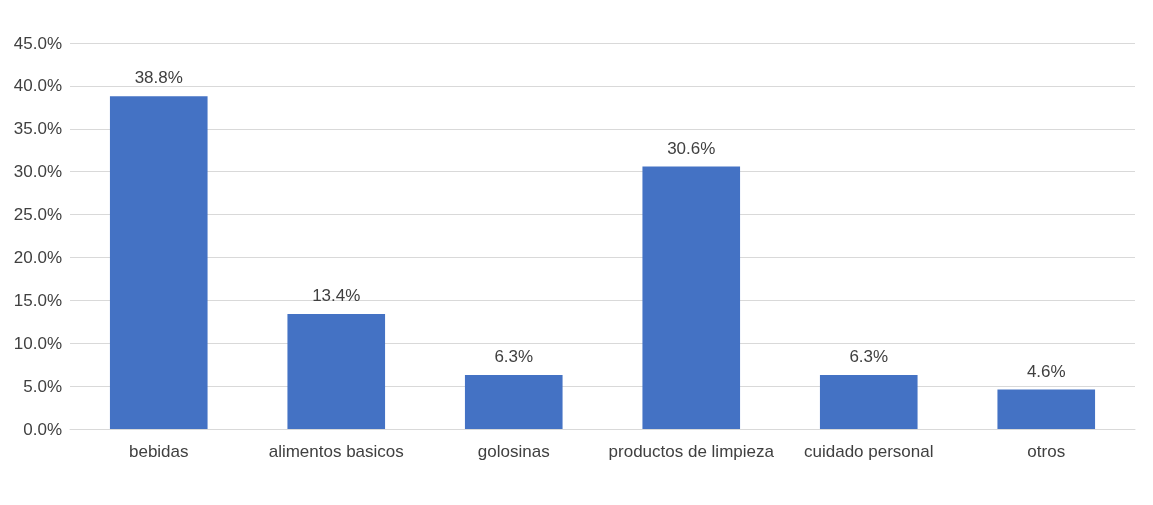  I want to click on x-tick-label: alimentos basicos, so click(336, 451).